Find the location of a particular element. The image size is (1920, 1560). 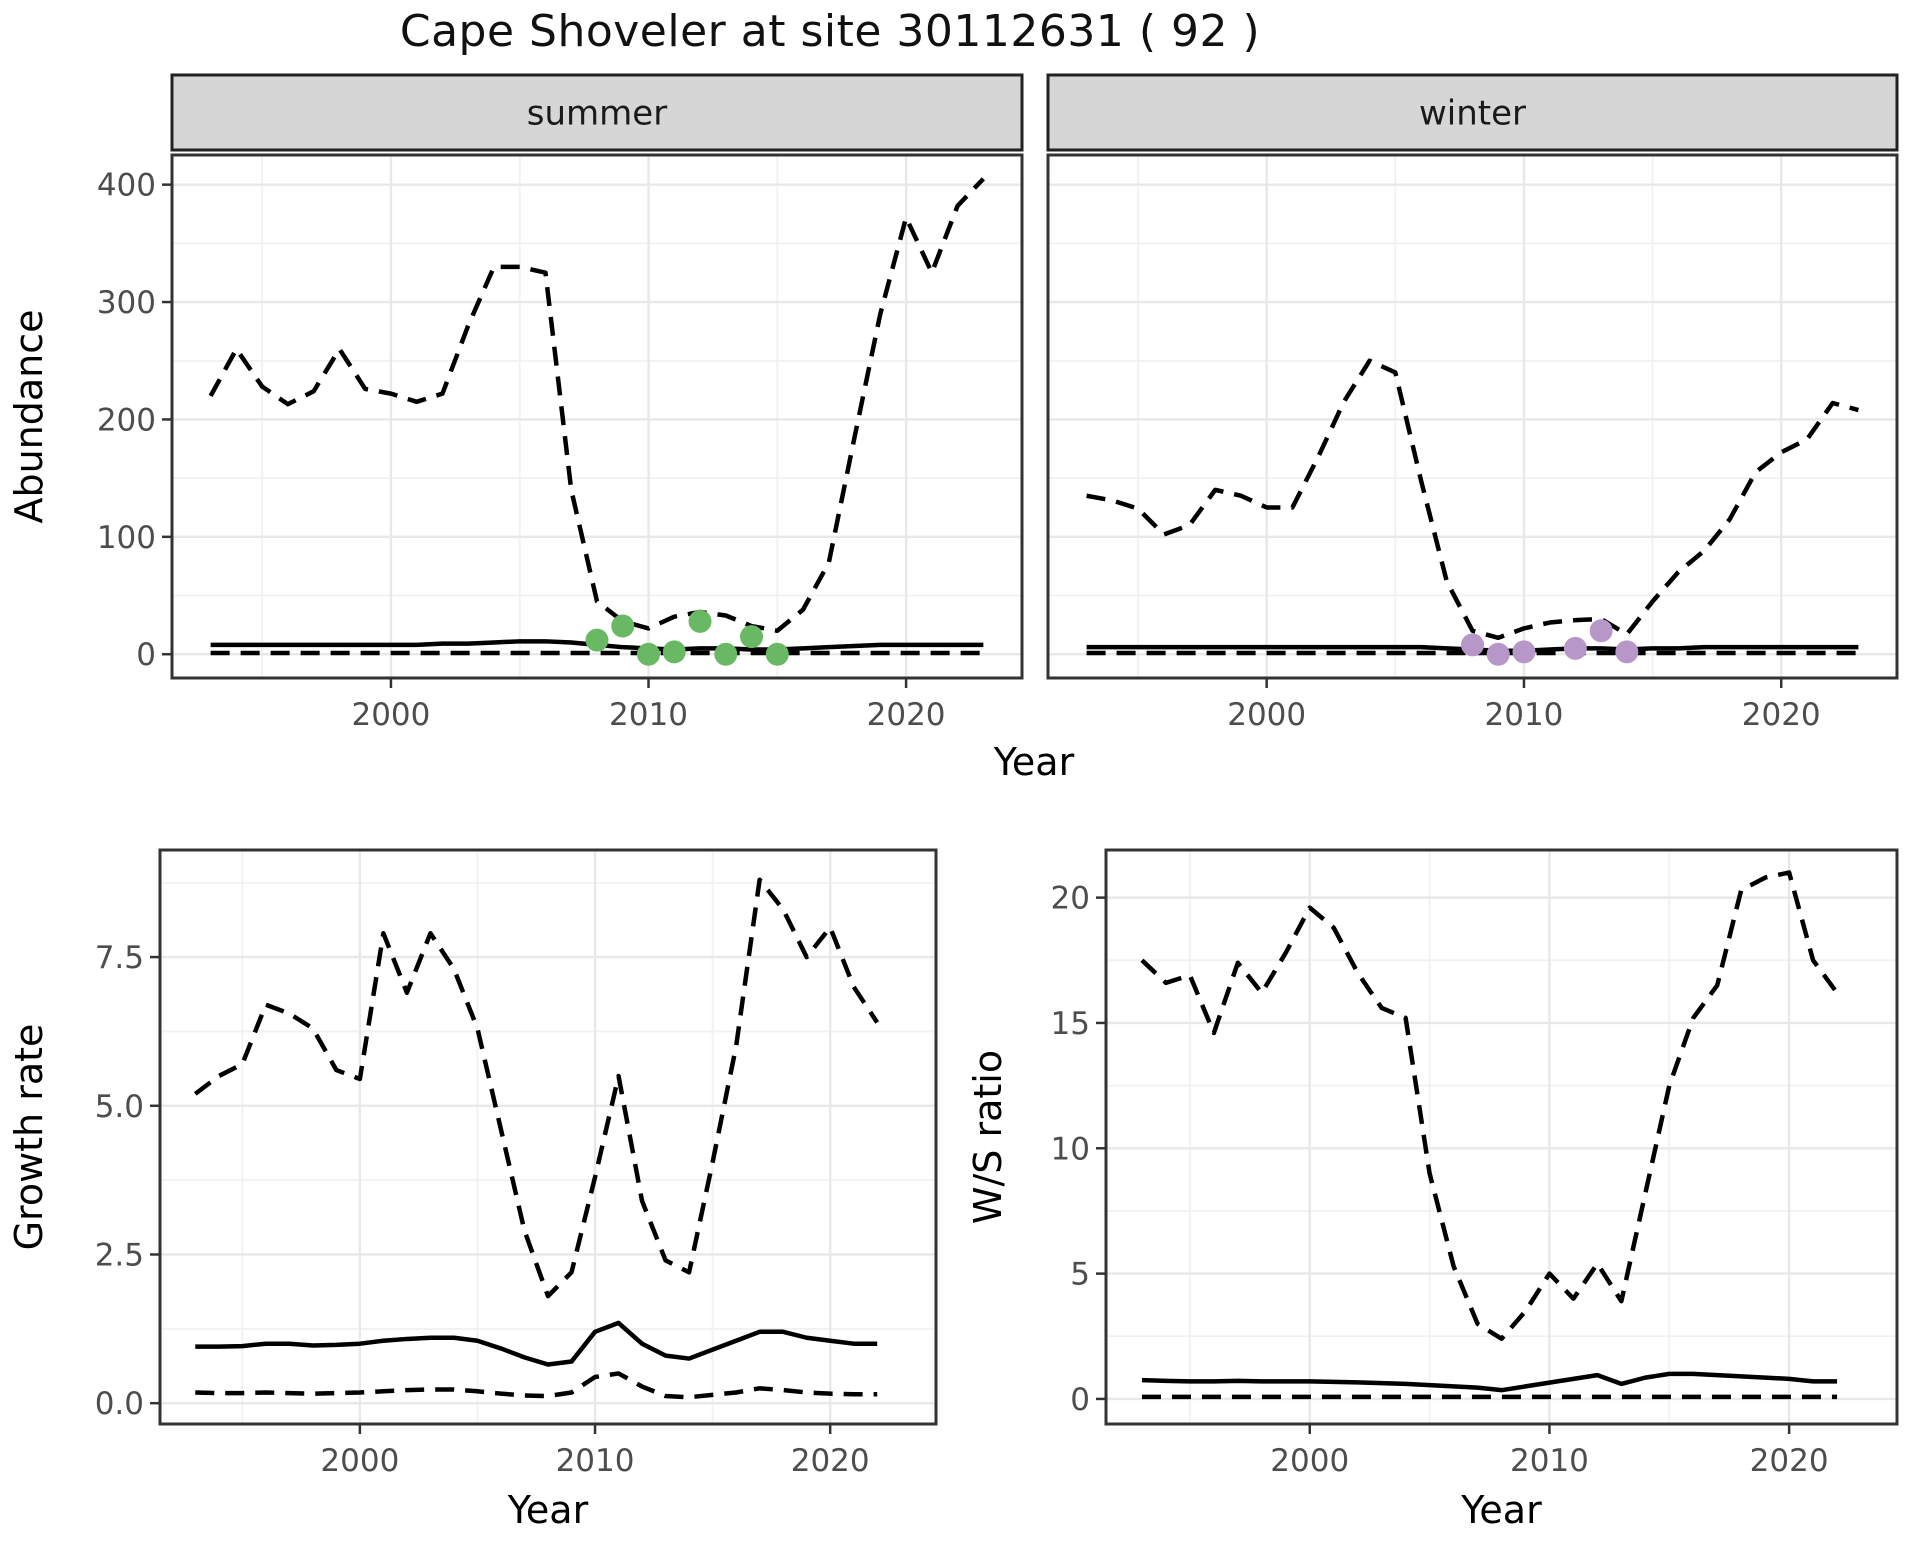

y-axis-title-abundance-summer: Abundance is located at coordinates (29, 416).